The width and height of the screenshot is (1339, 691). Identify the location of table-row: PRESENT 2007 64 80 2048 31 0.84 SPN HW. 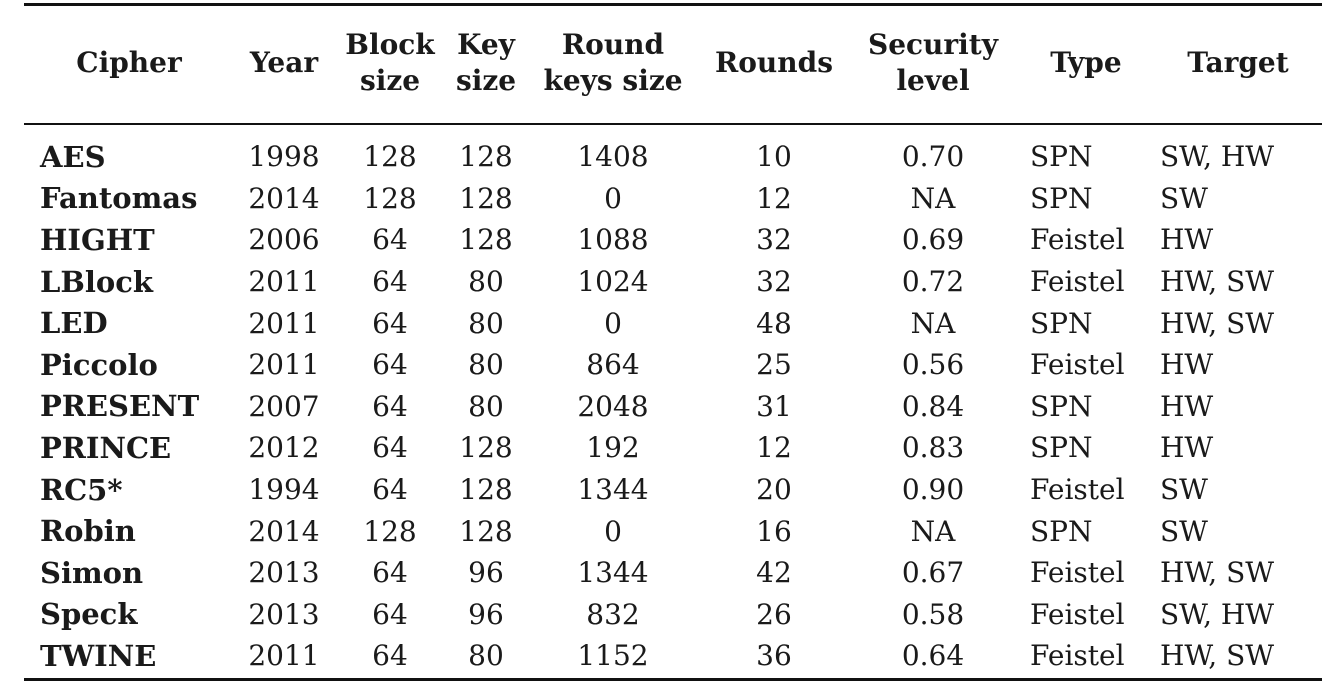
(673, 407).